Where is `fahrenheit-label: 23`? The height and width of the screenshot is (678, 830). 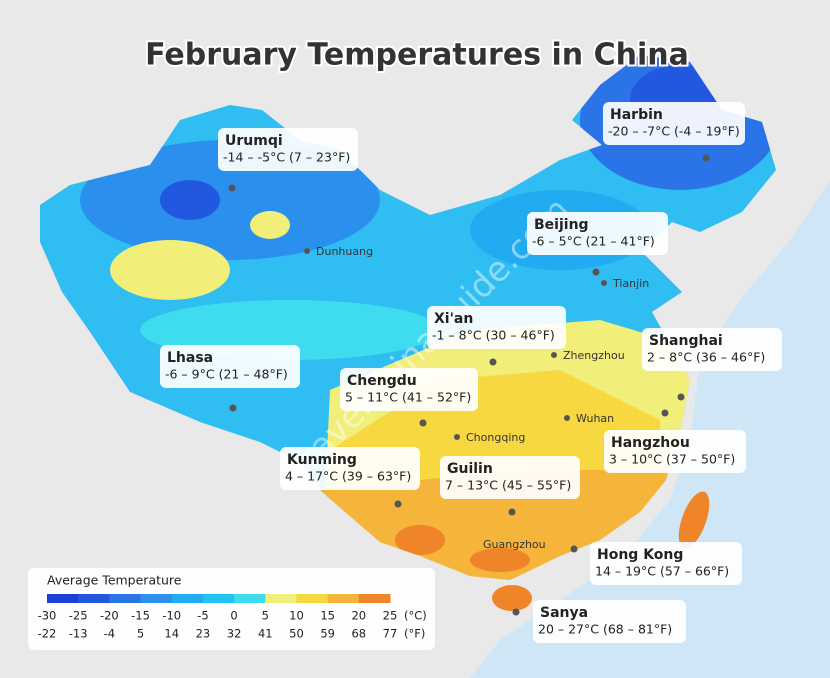 fahrenheit-label: 23 is located at coordinates (203, 634).